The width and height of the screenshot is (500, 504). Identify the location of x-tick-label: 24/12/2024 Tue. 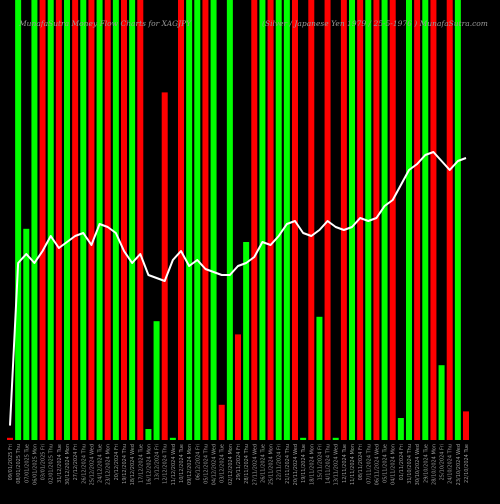
(101, 463).